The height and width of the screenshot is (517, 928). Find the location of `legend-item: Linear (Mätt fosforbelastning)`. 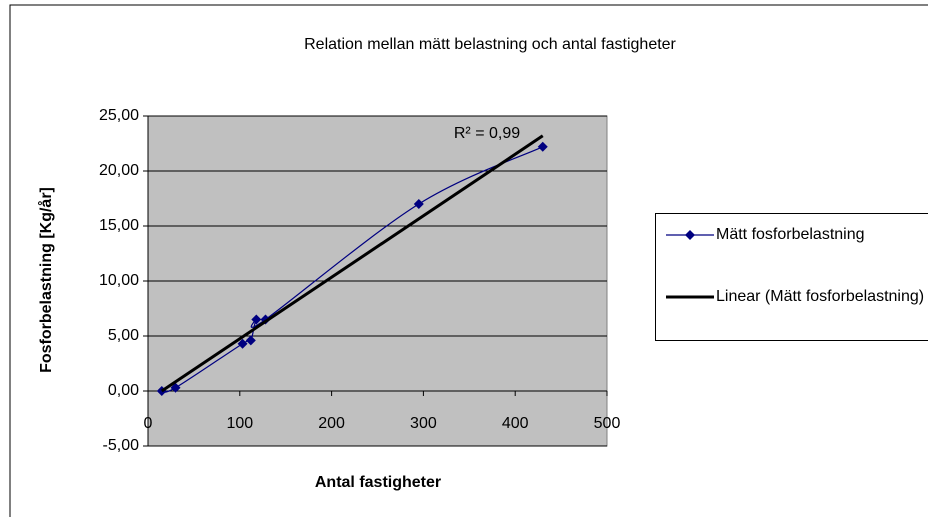

legend-item: Linear (Mätt fosforbelastning) is located at coordinates (795, 297).